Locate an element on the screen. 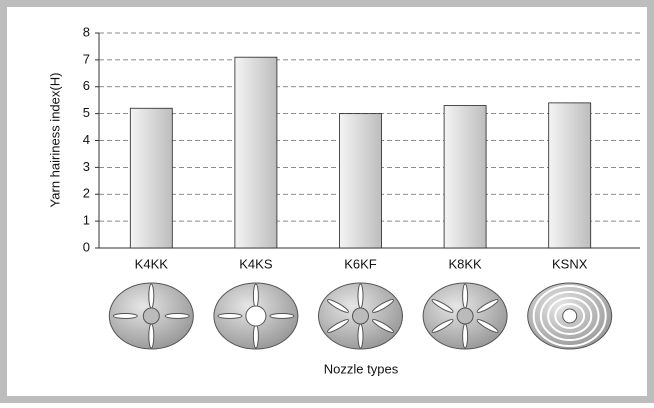 The height and width of the screenshot is (408, 654). y-tick-label: 8 is located at coordinates (86, 31).